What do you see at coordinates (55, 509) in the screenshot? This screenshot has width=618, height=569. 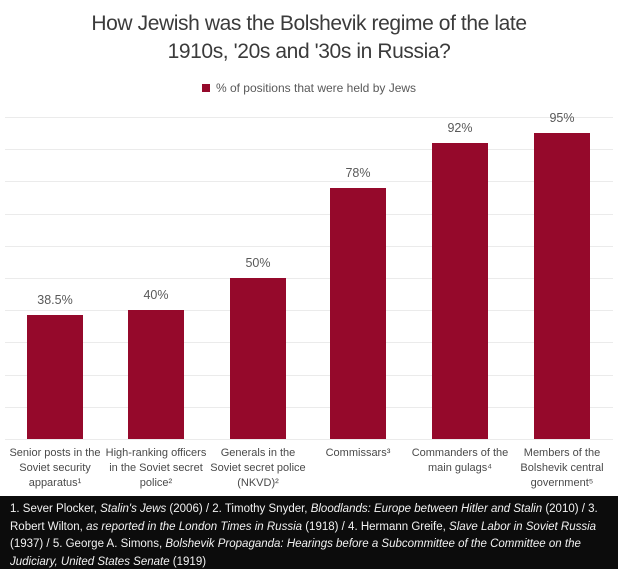 I see `footnote-segment: 1. Sever Plocker,` at bounding box center [55, 509].